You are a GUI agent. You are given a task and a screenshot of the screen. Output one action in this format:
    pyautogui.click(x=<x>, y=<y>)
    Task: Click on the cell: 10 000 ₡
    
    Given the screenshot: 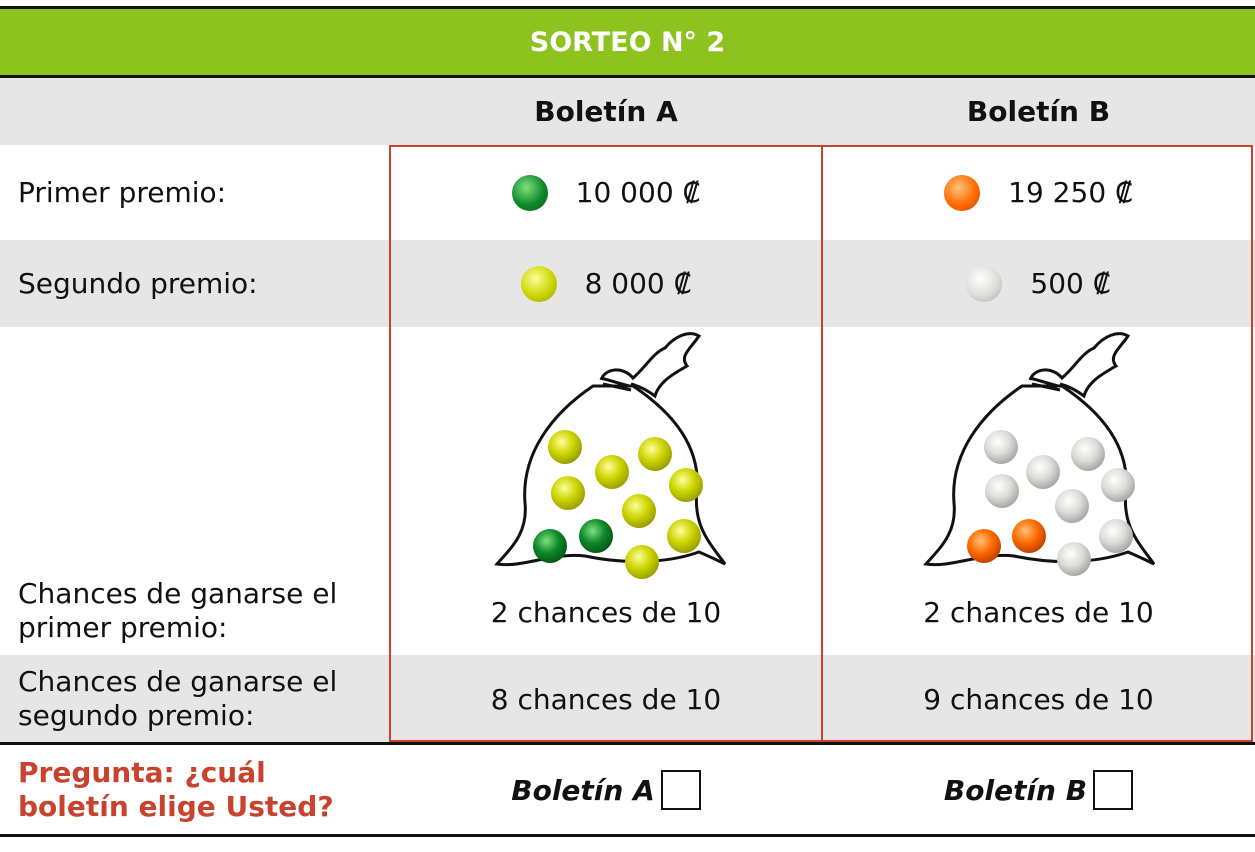 What is the action you would take?
    pyautogui.click(x=606, y=192)
    